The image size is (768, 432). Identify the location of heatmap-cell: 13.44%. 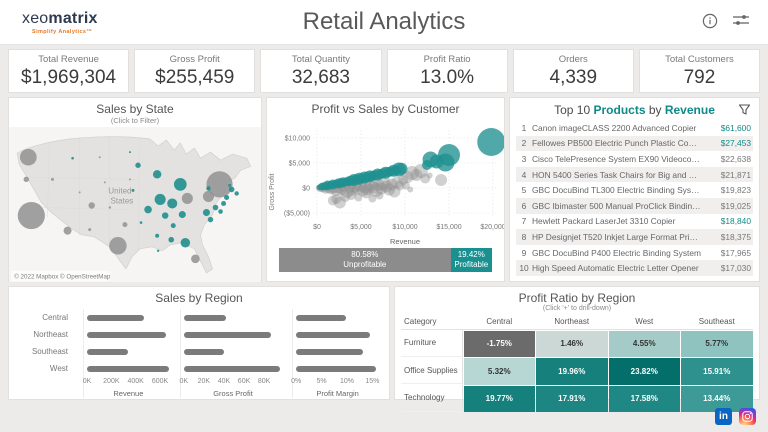
(717, 398).